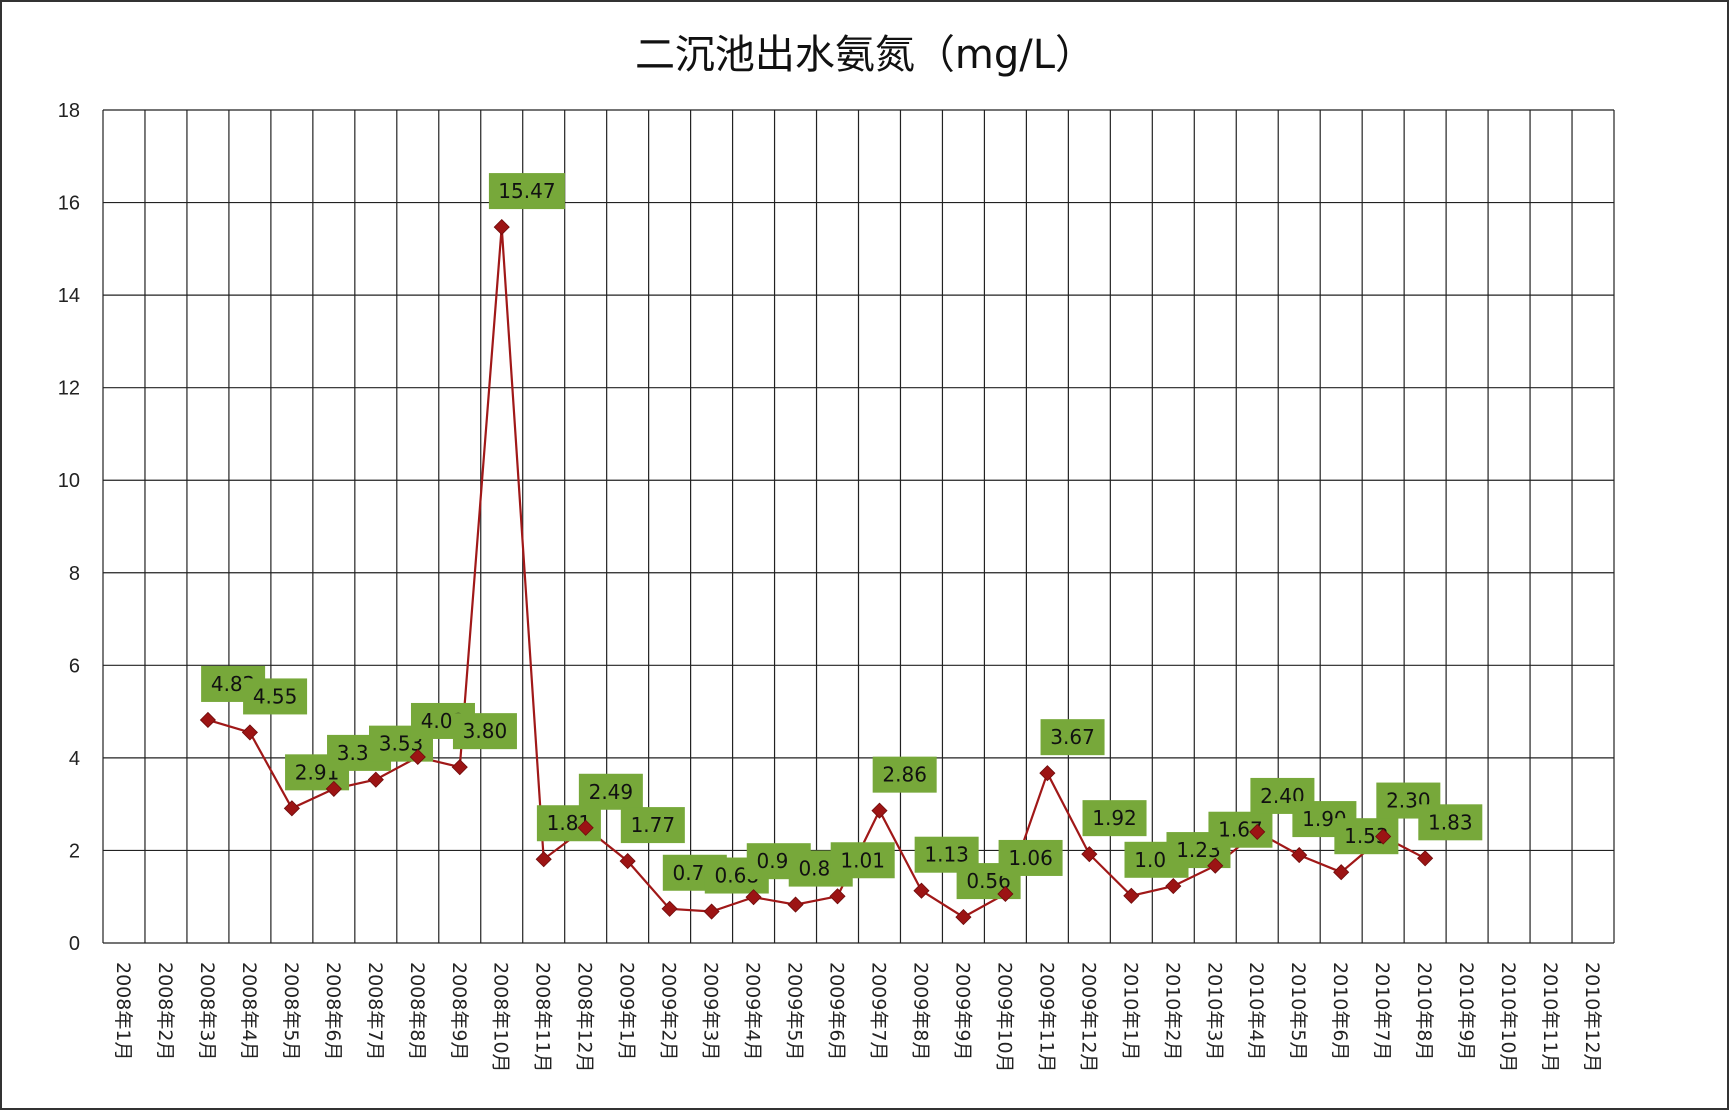  Describe the element at coordinates (69, 527) in the screenshot. I see `y-axis-ticks: 0 2 4 6 8 10 12 14 16 18` at that location.